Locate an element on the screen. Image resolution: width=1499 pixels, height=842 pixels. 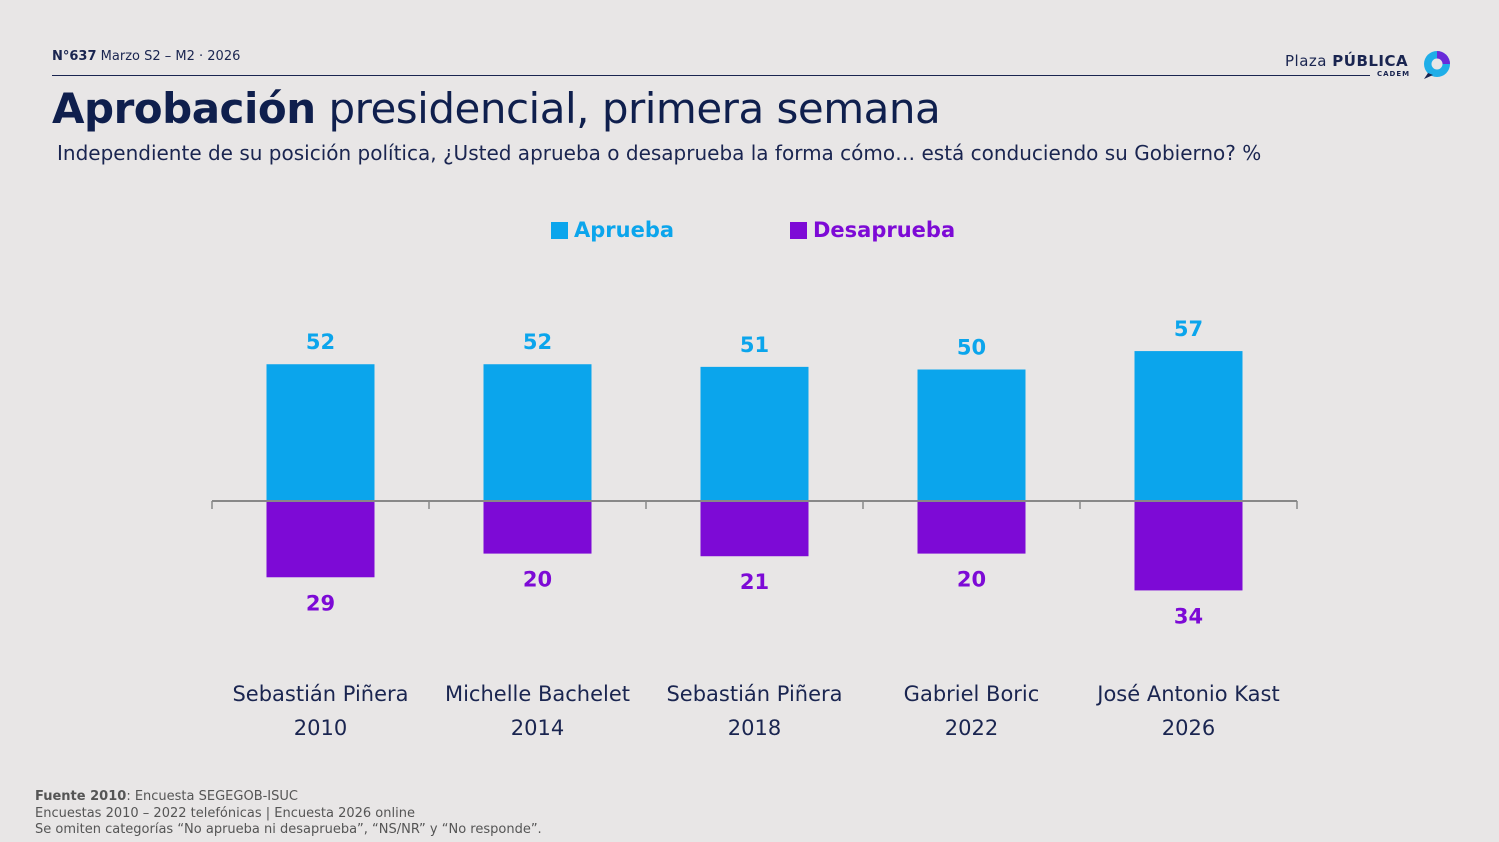
report-meta: N°637 Marzo S2 – M2 · 2026 is located at coordinates (146, 56).